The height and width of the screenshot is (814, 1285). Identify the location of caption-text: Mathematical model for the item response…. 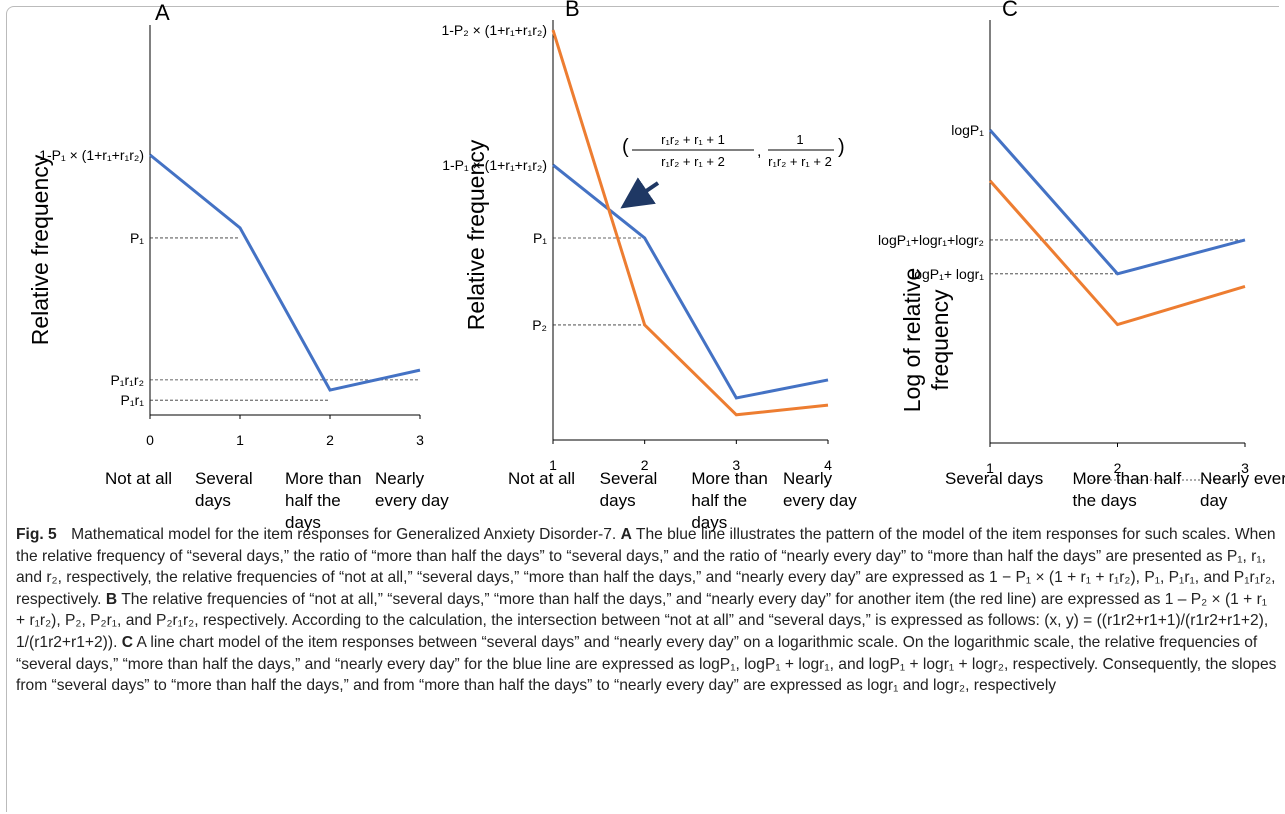
(344, 534).